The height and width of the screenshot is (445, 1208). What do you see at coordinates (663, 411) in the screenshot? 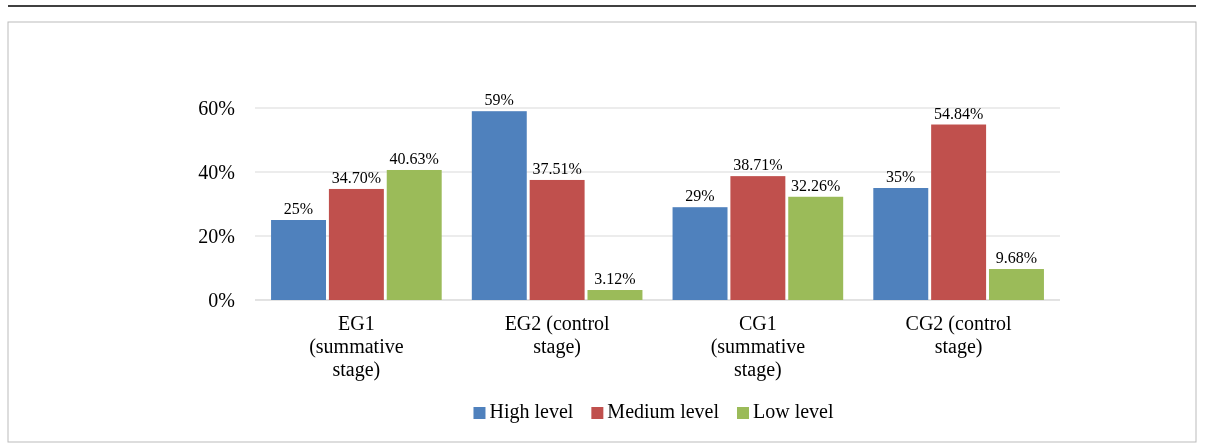
I see `legend-label: Medium level` at bounding box center [663, 411].